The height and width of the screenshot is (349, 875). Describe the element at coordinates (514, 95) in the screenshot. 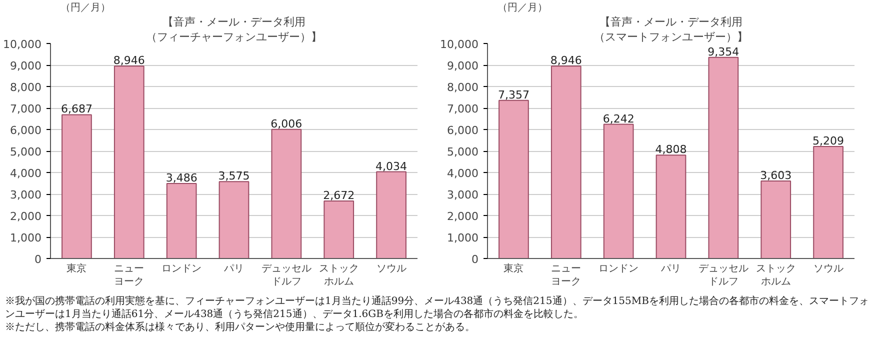

I see `data-label: 7,357` at that location.